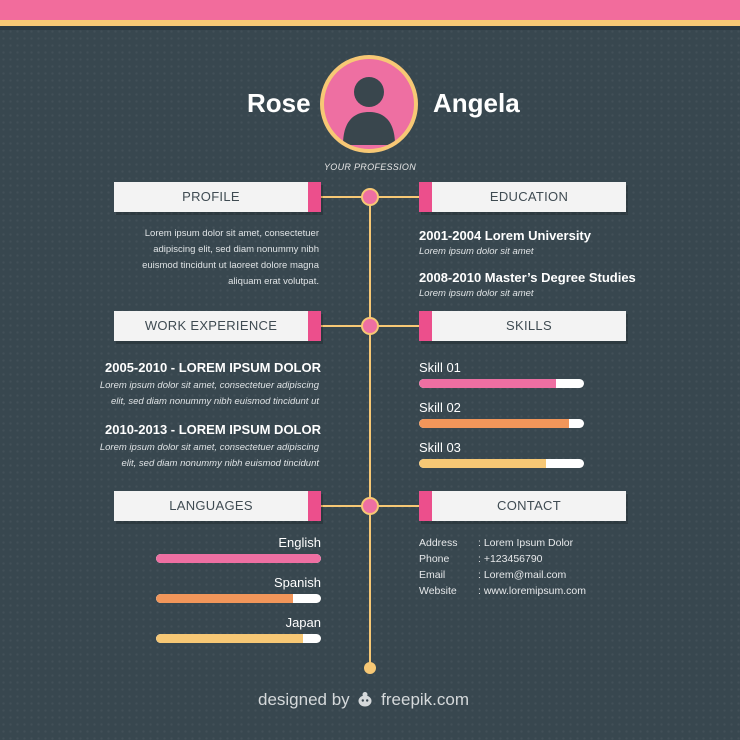  I want to click on contact-value: : Lorem Ipsum Dolor, so click(526, 543).